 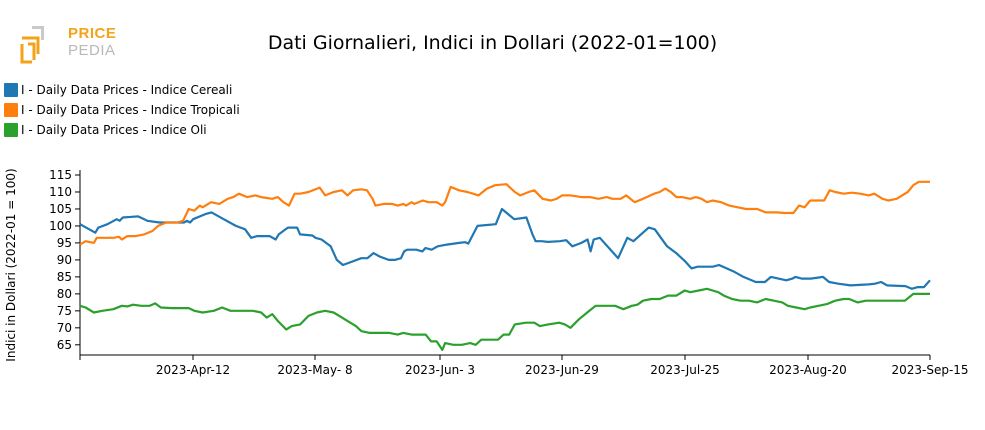 I want to click on pricepedia-logo: PRICE PEDIA, so click(x=73, y=46).